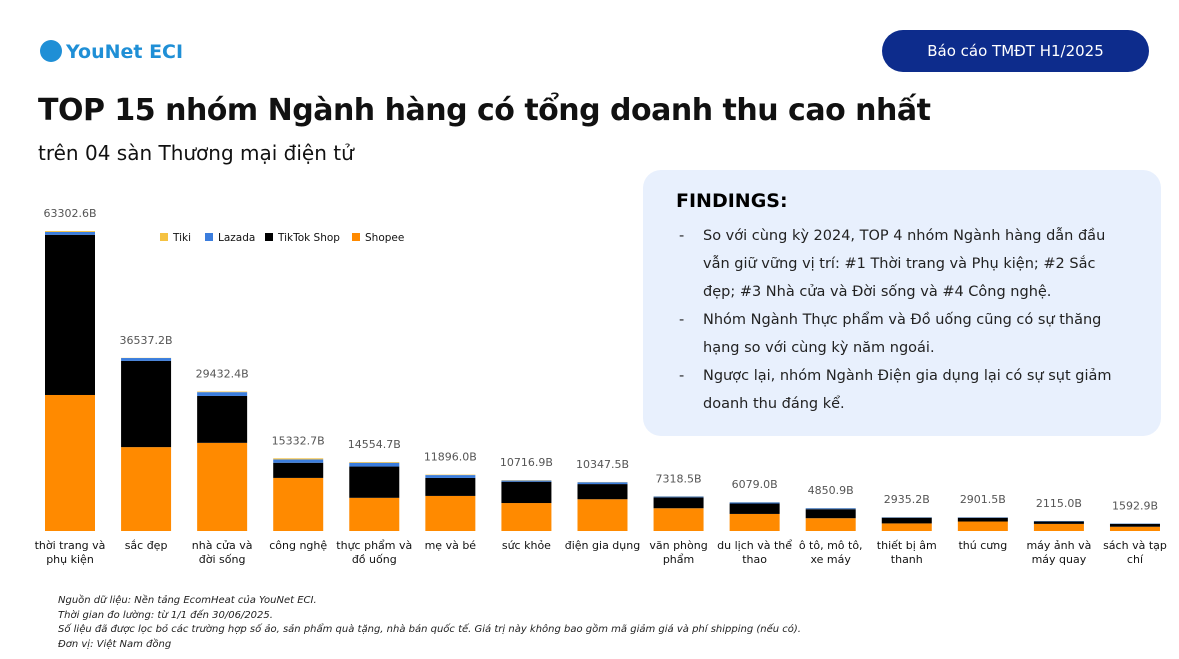 The width and height of the screenshot is (1179, 659). What do you see at coordinates (1135, 552) in the screenshot?
I see `x-tick-label: sách và tạp chí` at bounding box center [1135, 552].